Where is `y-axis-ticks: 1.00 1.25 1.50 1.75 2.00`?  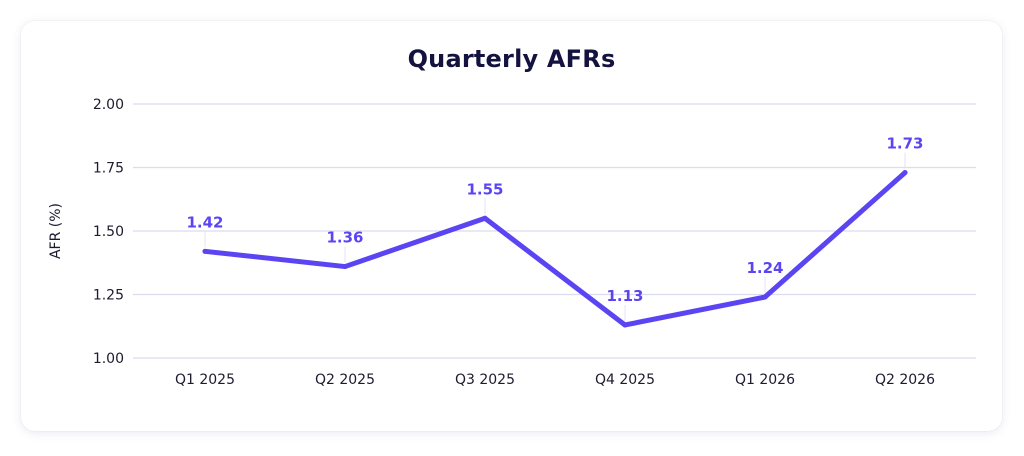
y-axis-ticks: 1.00 1.25 1.50 1.75 2.00 is located at coordinates (108, 232).